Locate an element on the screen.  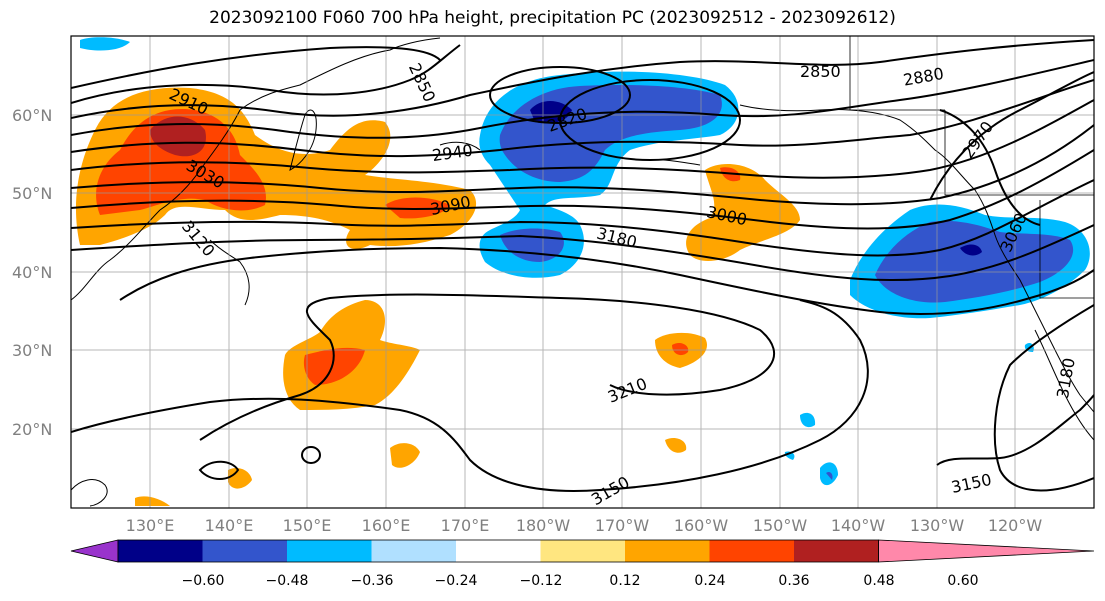
lat-label: 60°N is located at coordinates (32, 115).